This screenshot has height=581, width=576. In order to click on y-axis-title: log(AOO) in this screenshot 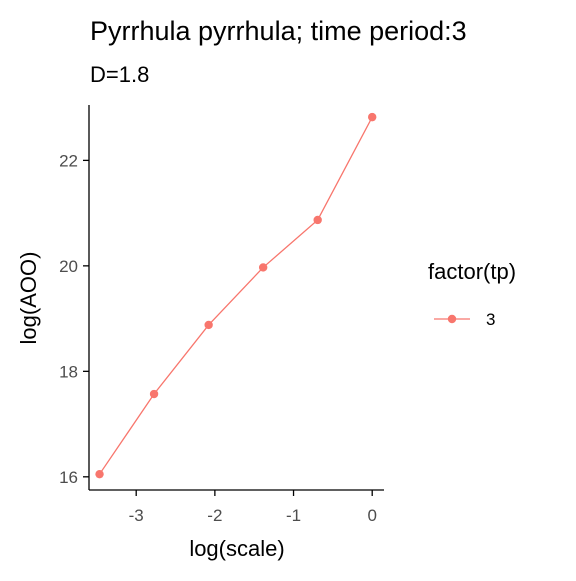, I will do `click(28, 298)`.